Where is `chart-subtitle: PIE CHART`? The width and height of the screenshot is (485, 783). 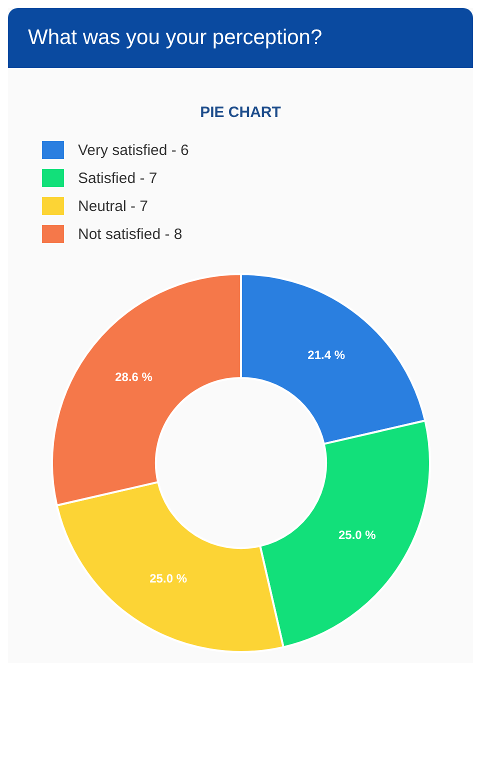
chart-subtitle: PIE CHART is located at coordinates (240, 112).